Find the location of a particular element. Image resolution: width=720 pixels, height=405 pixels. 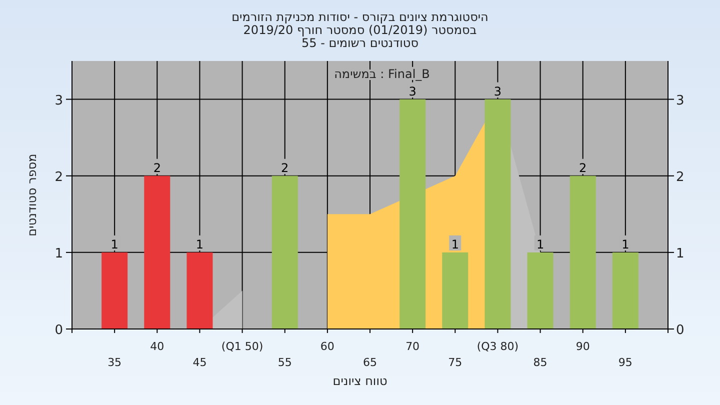

y-tick-label: 1 is located at coordinates (58, 254).